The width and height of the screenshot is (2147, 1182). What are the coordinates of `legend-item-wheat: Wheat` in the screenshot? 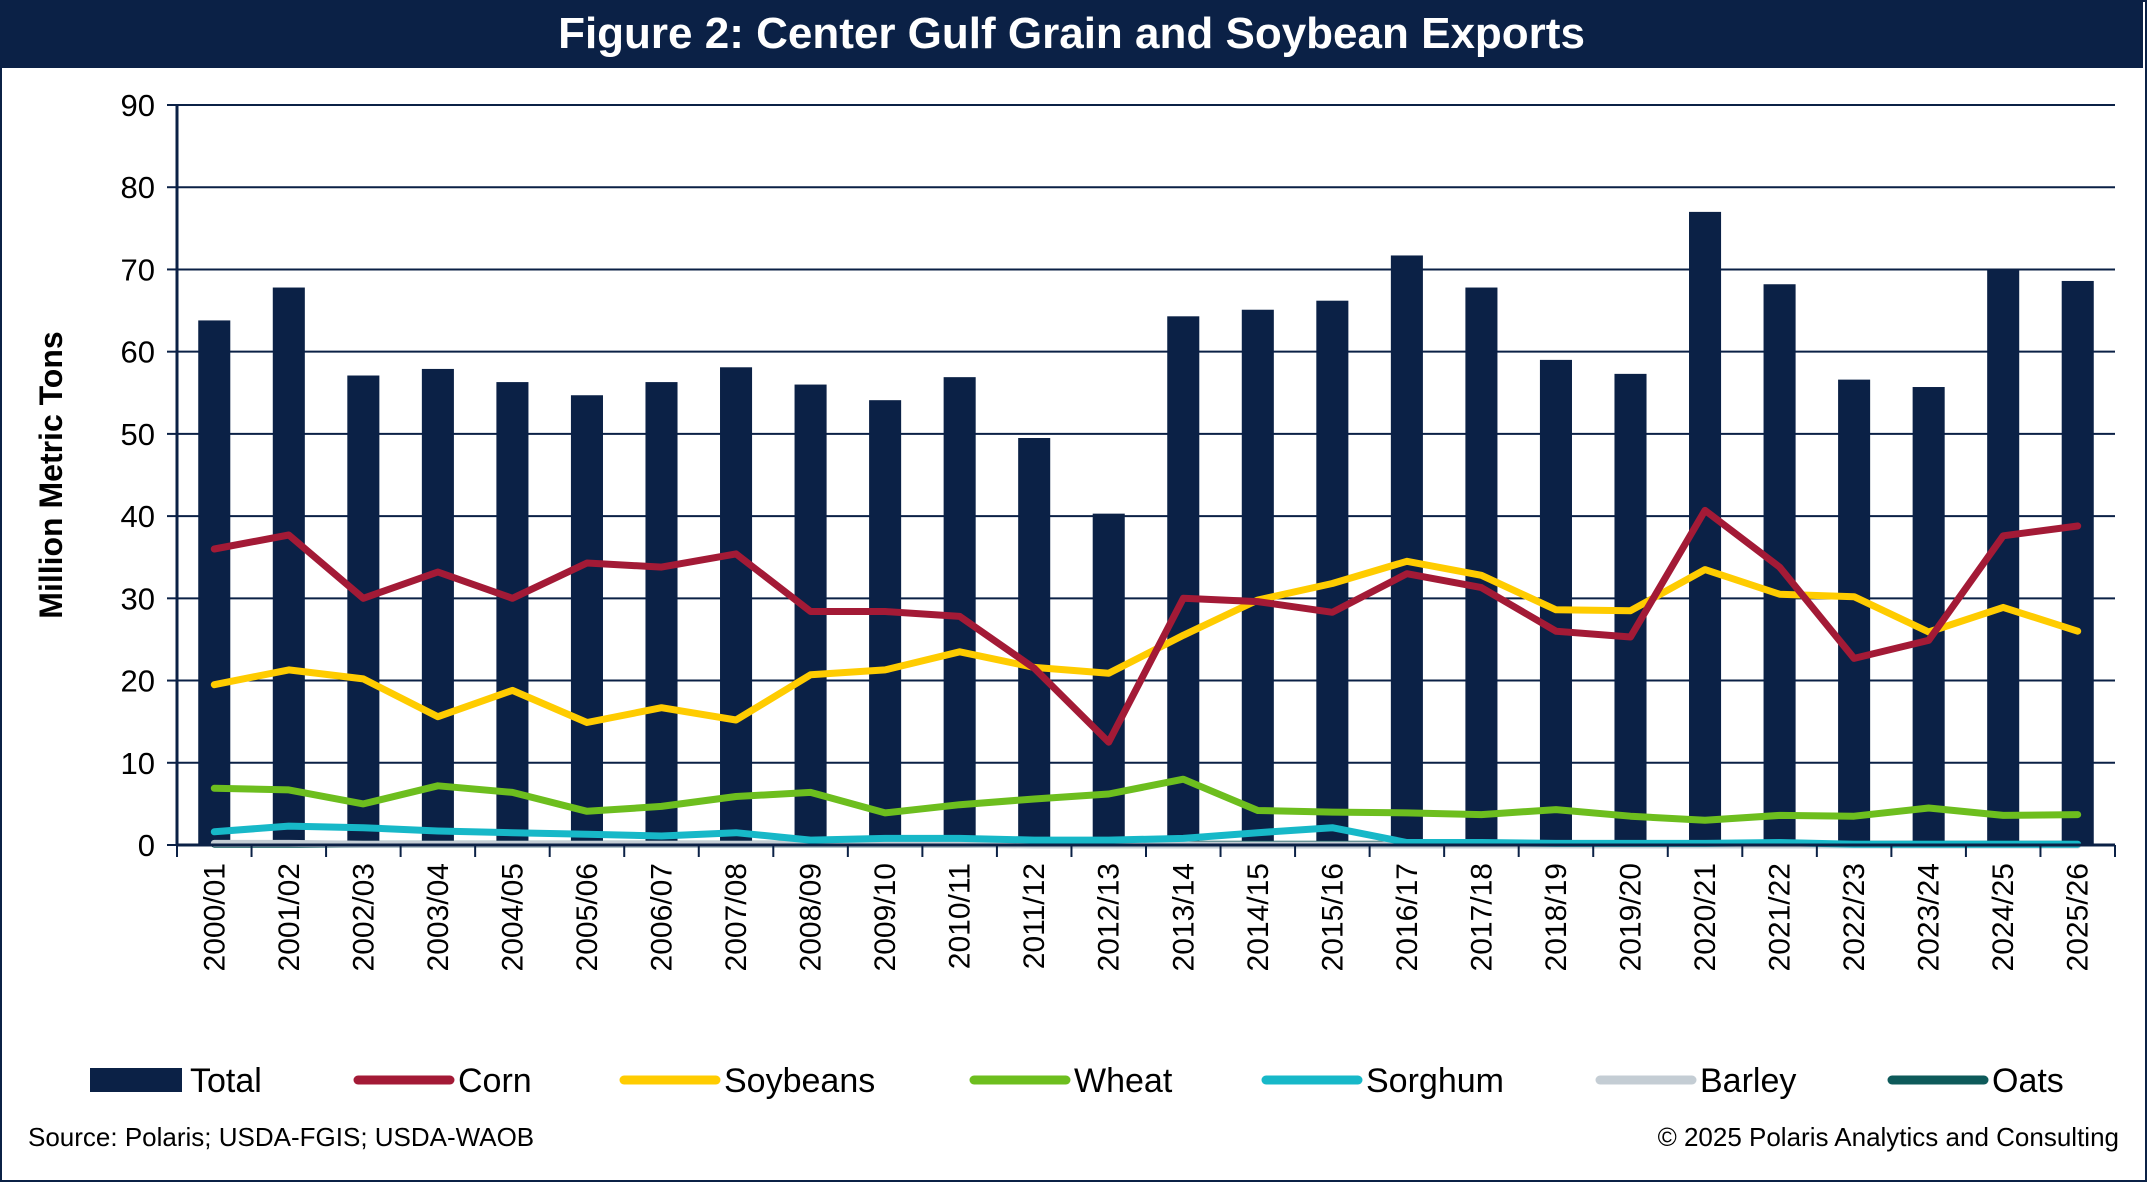 It's located at (1071, 1081).